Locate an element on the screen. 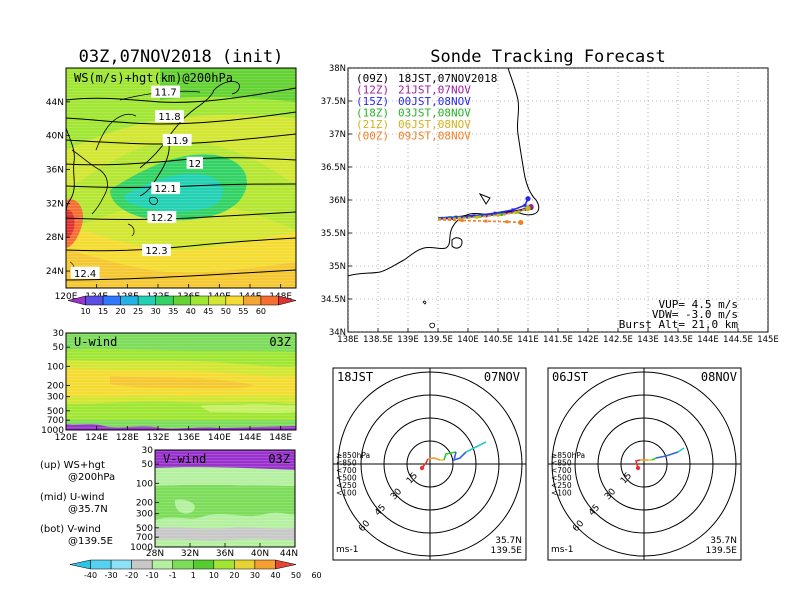  map-xtick-label: 120E is located at coordinates (66, 297).